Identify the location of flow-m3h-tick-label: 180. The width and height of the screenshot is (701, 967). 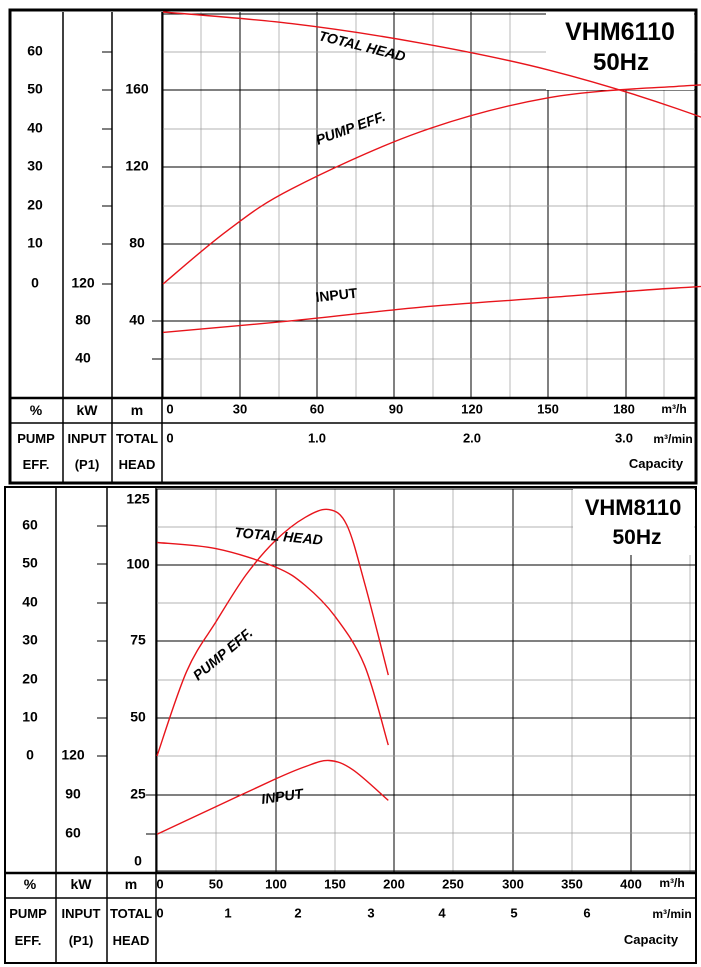
(624, 408).